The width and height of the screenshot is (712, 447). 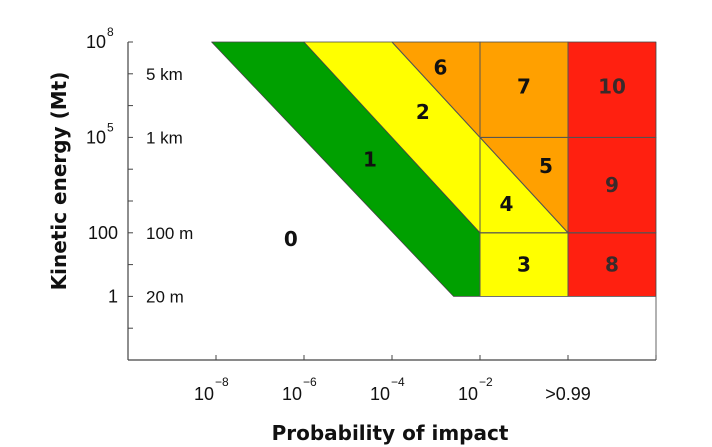 I want to click on size-label: 100 m, so click(x=169, y=233).